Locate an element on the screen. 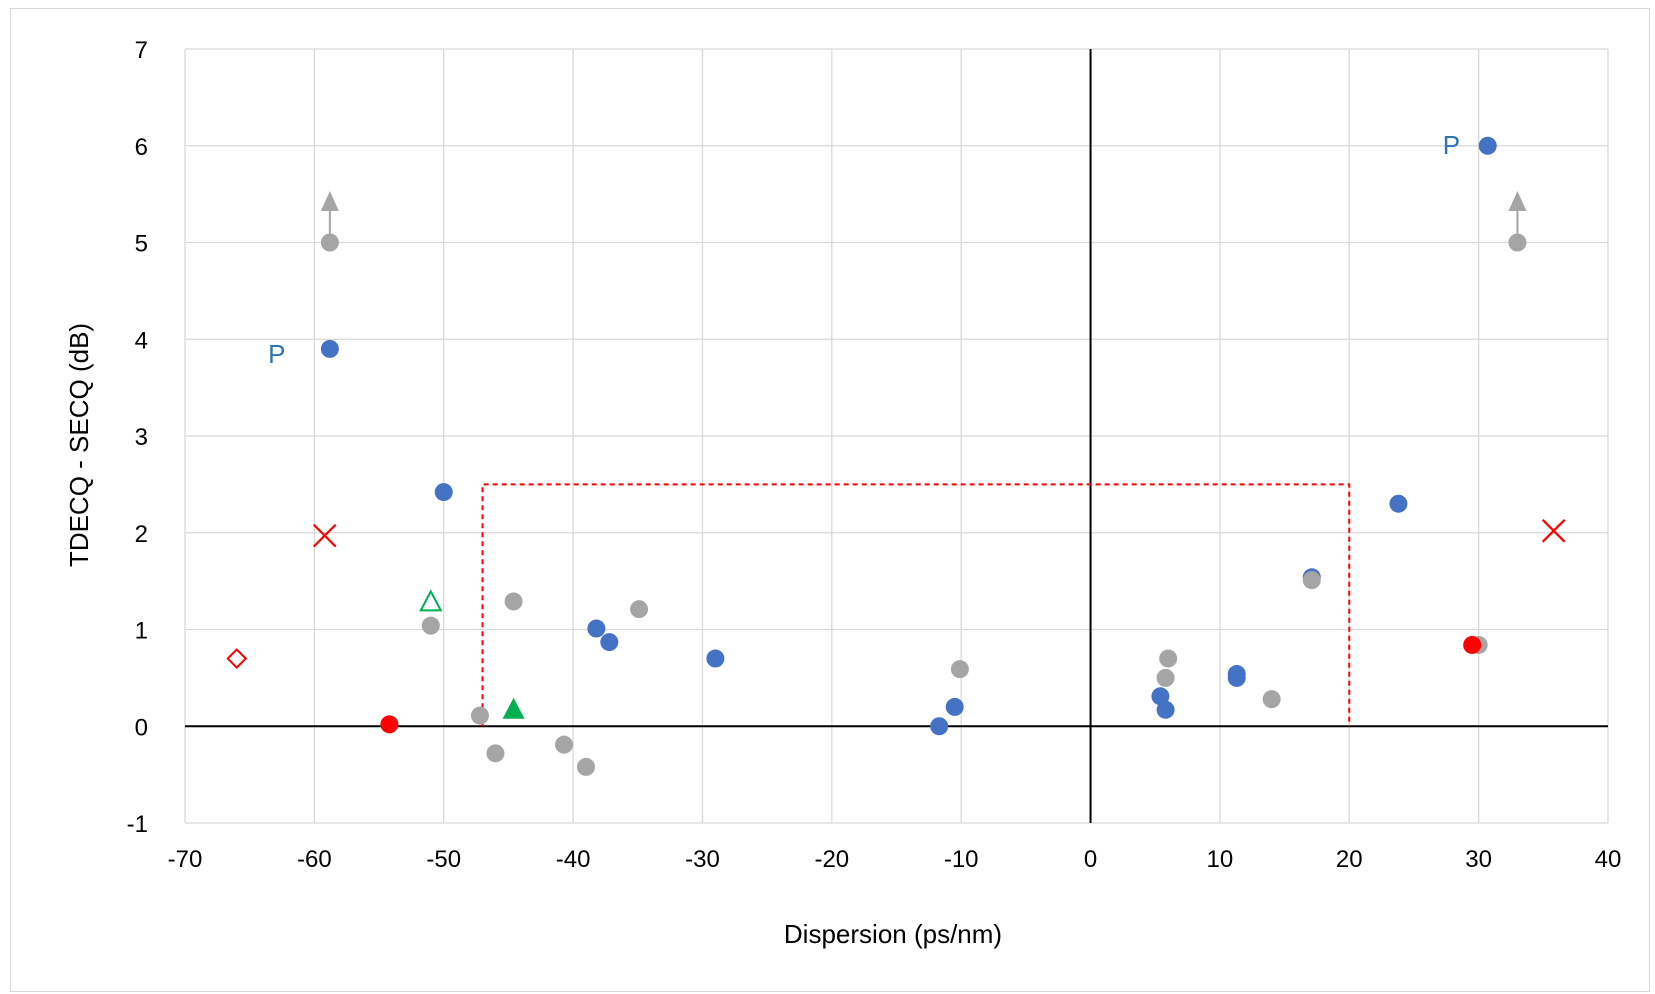 The image size is (1655, 994). y-tick-label: 4 is located at coordinates (141, 340).